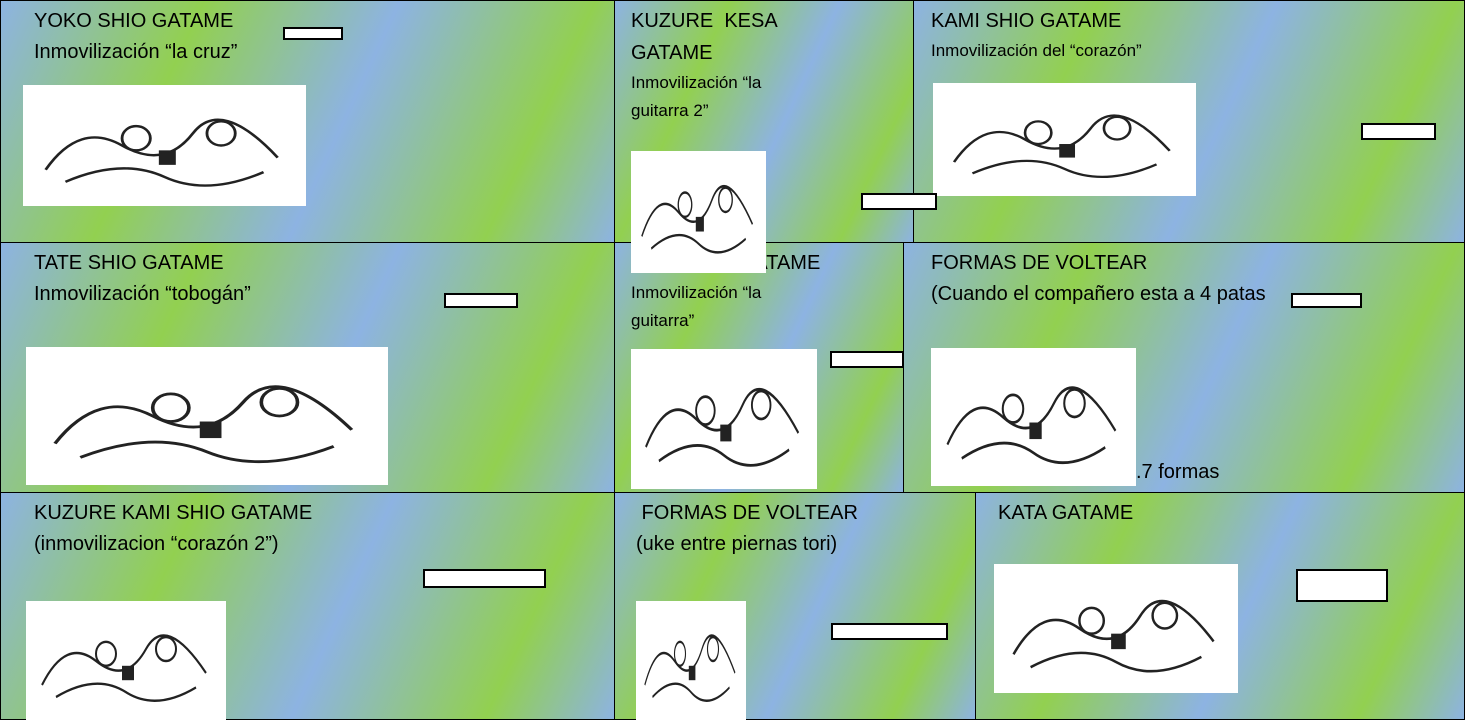 The image size is (1465, 720). Describe the element at coordinates (129, 263) in the screenshot. I see `cell-title: TATE SHIO GATAME` at that location.